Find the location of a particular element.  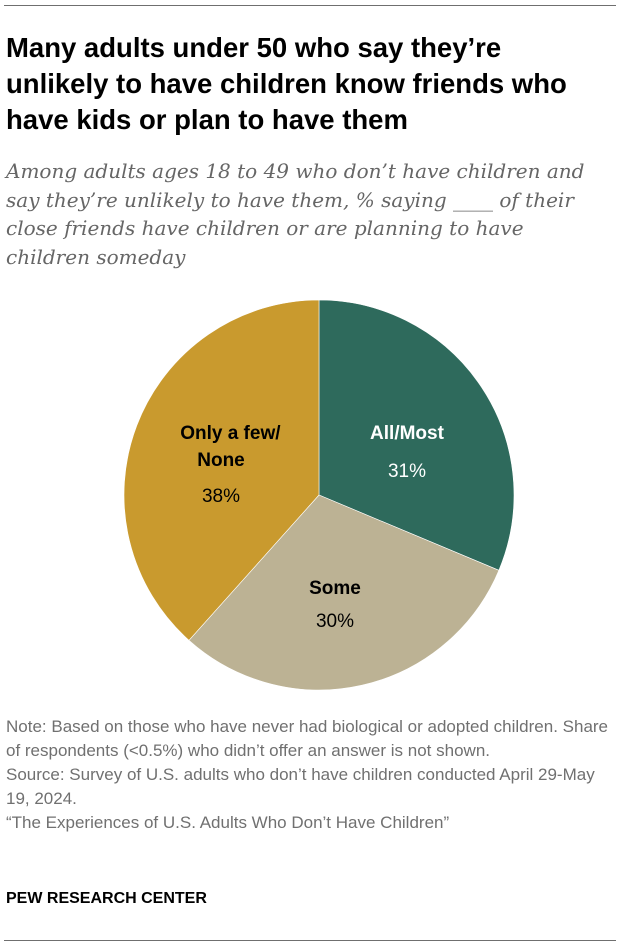

top-rule is located at coordinates (310, 5).